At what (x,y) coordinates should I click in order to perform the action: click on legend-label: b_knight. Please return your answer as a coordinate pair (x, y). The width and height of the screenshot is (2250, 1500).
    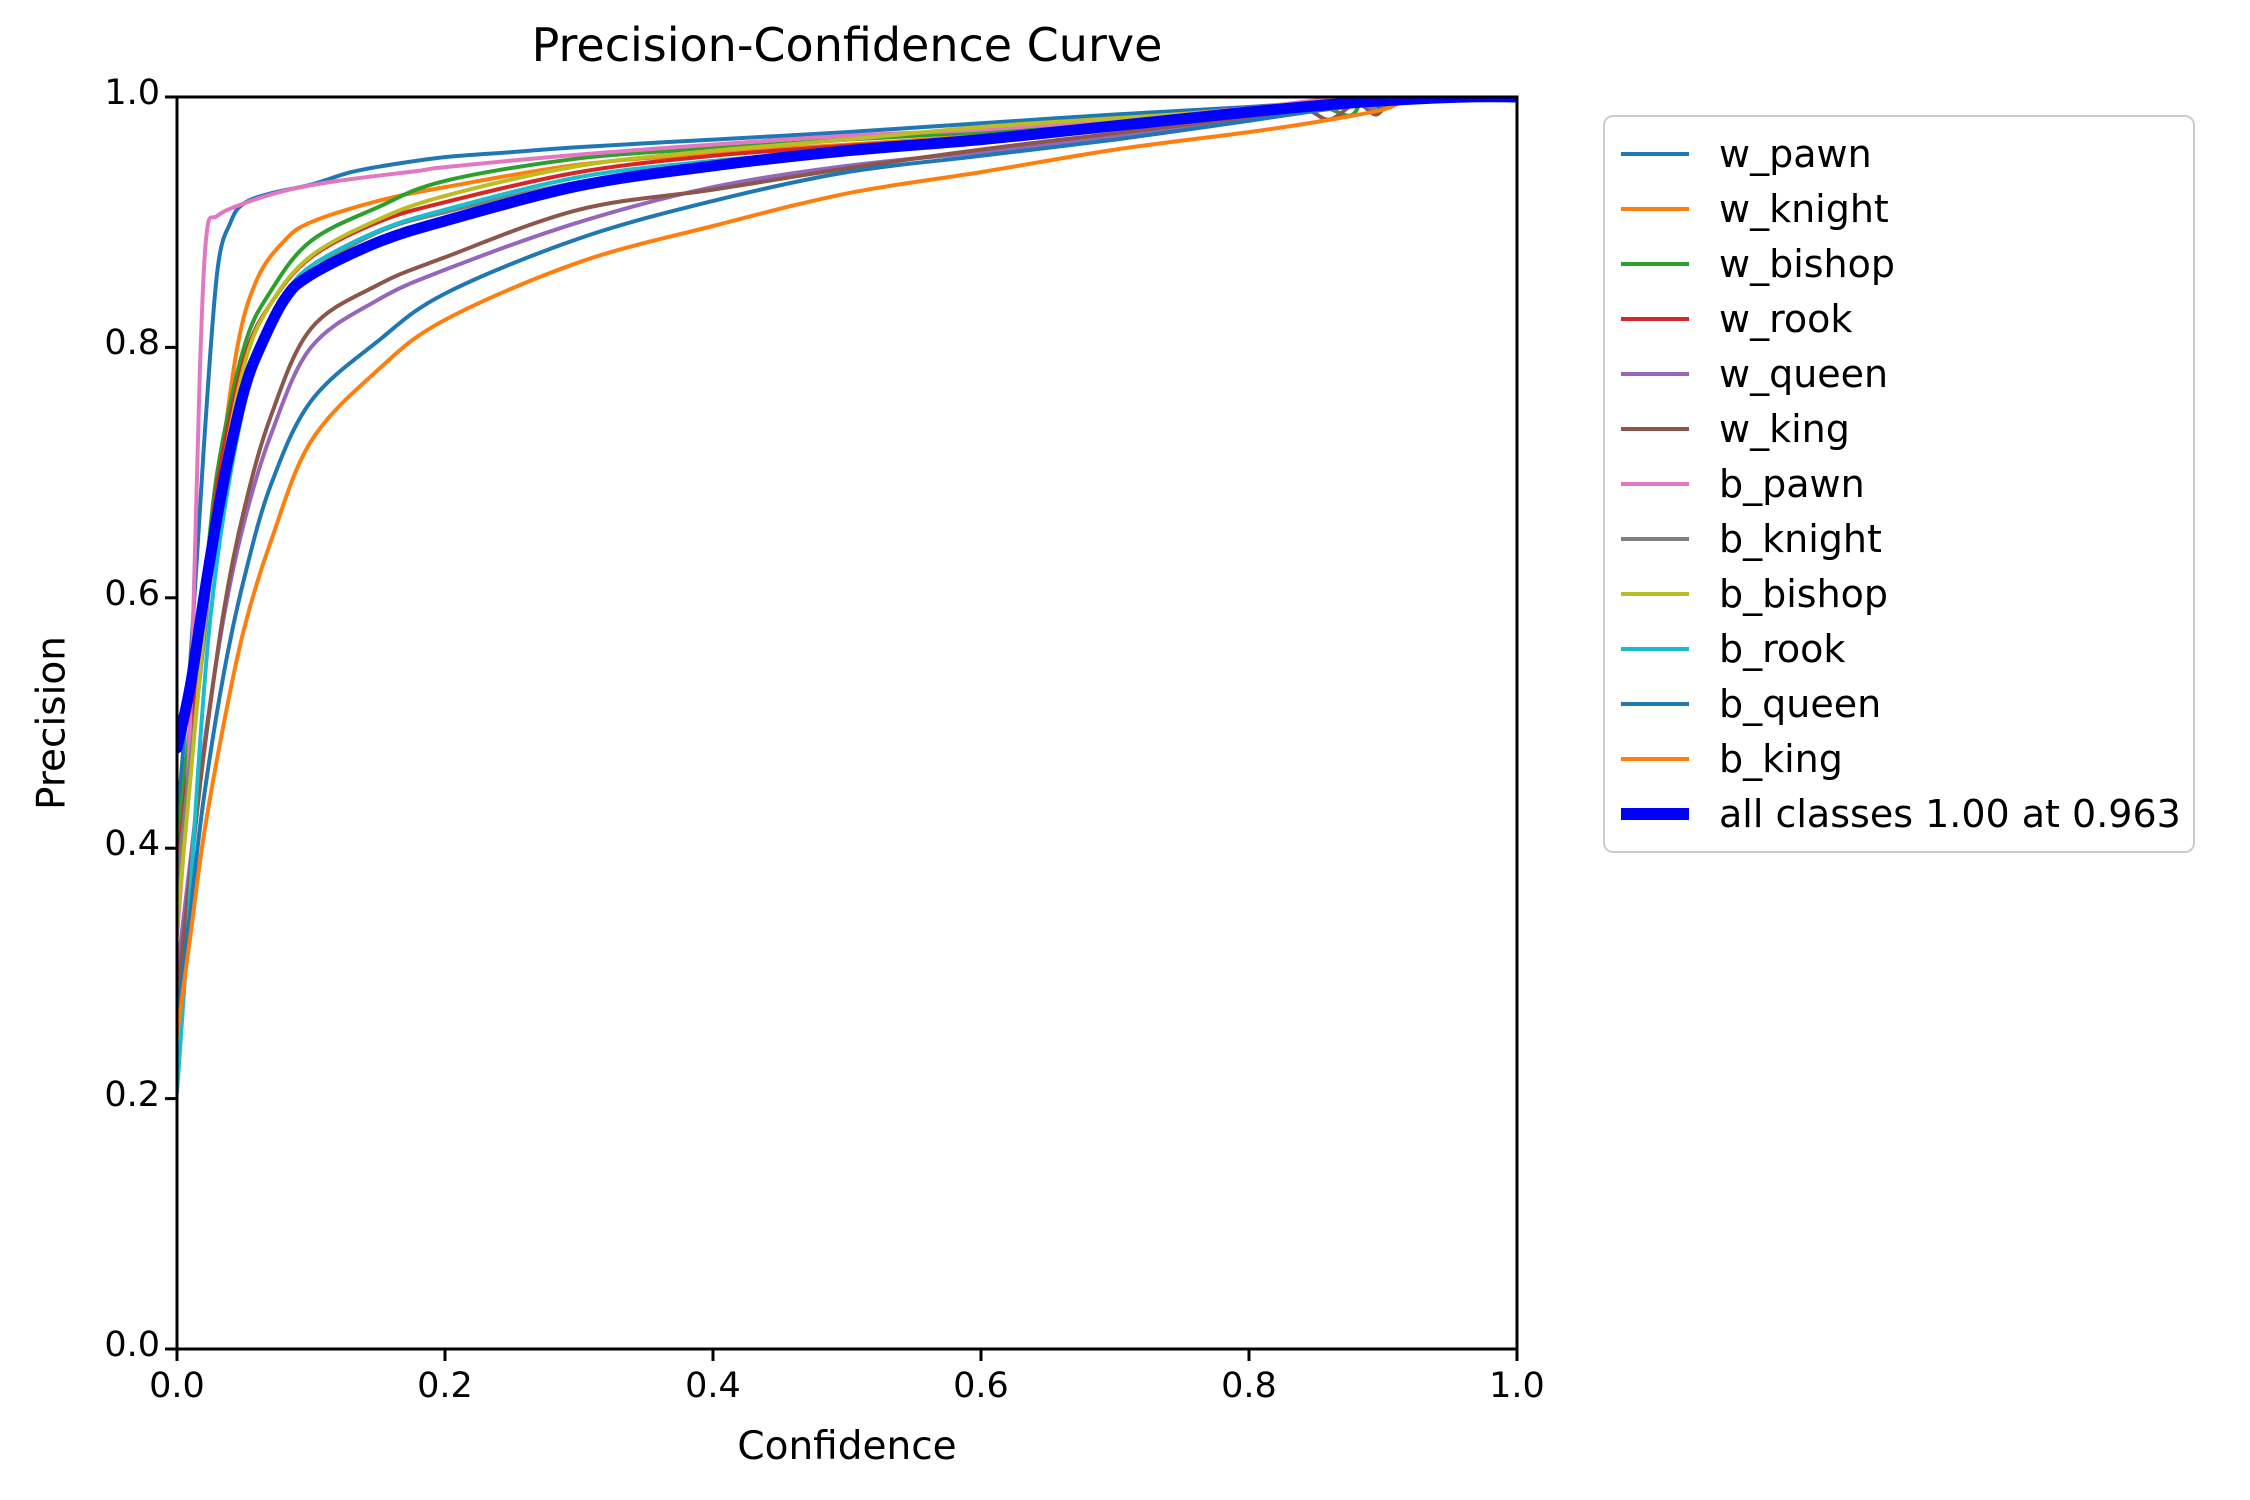
    Looking at the image, I should click on (1800, 539).